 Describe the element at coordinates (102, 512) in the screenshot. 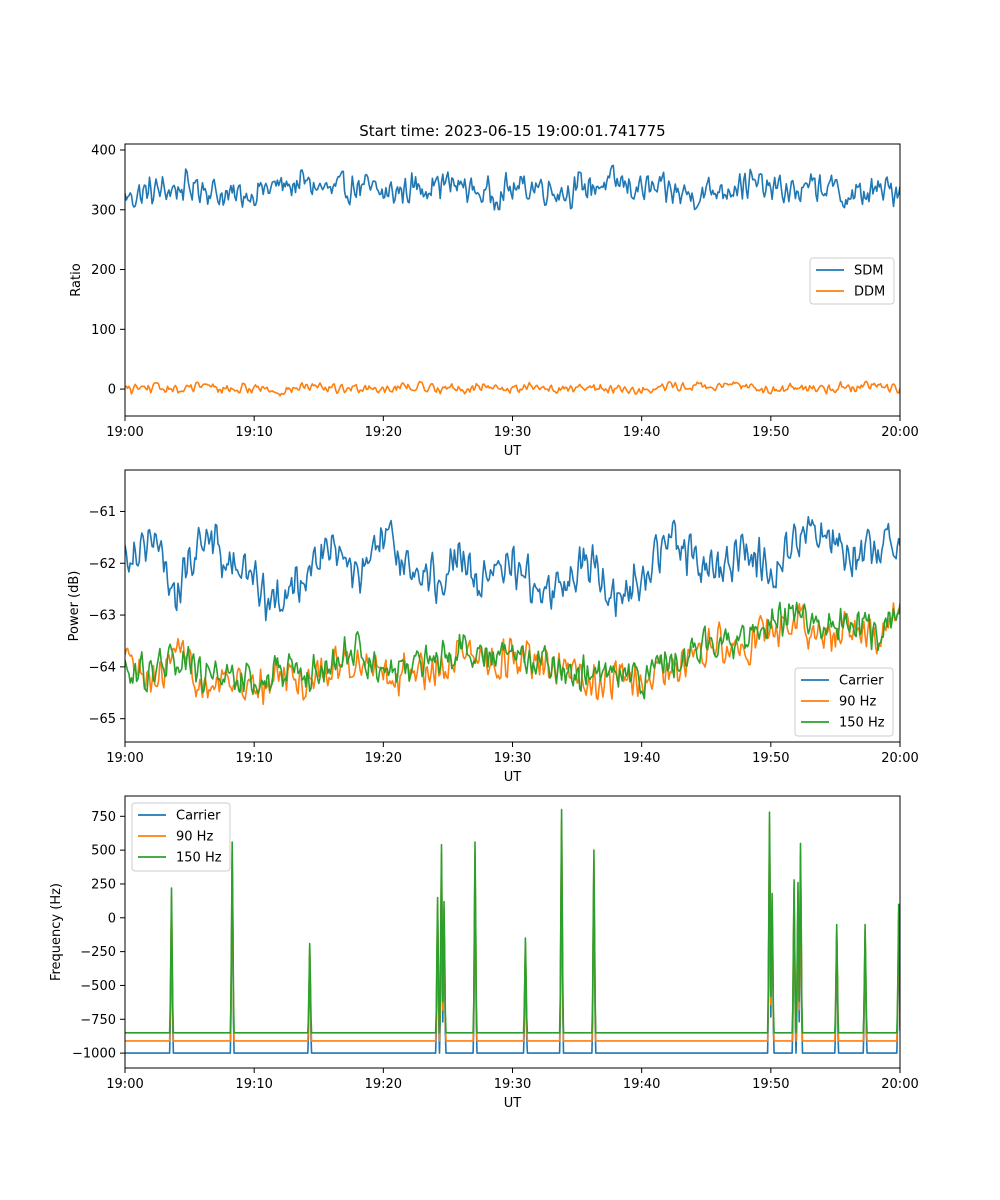

I see `y-tick-label: −61` at that location.